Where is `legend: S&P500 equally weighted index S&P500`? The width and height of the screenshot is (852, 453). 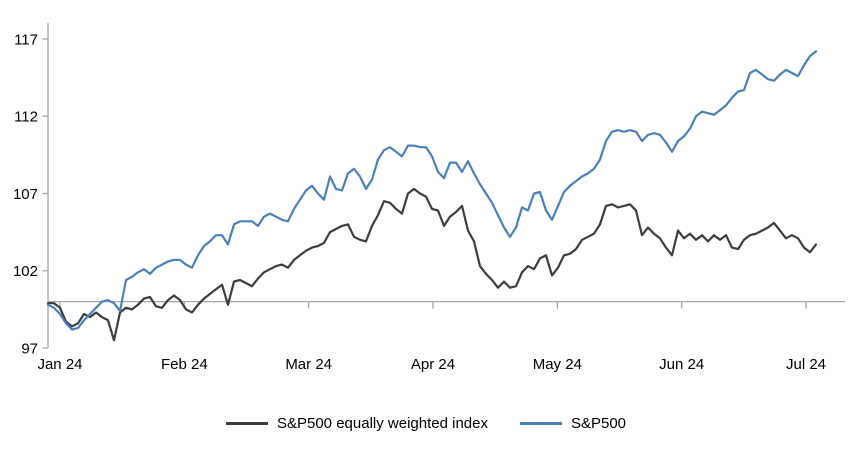 legend: S&P500 equally weighted index S&P500 is located at coordinates (426, 423).